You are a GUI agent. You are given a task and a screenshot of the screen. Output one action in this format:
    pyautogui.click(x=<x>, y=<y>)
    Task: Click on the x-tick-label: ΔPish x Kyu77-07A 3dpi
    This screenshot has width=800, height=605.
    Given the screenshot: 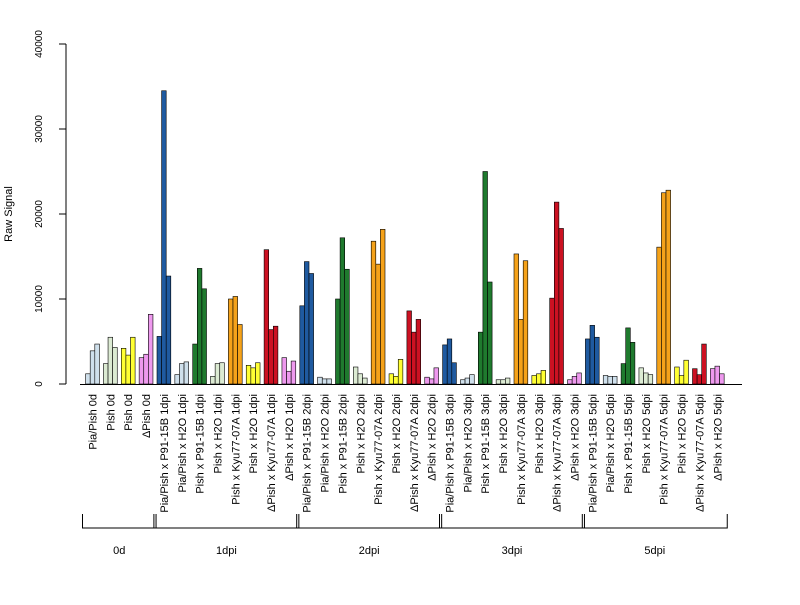 What is the action you would take?
    pyautogui.click(x=558, y=453)
    